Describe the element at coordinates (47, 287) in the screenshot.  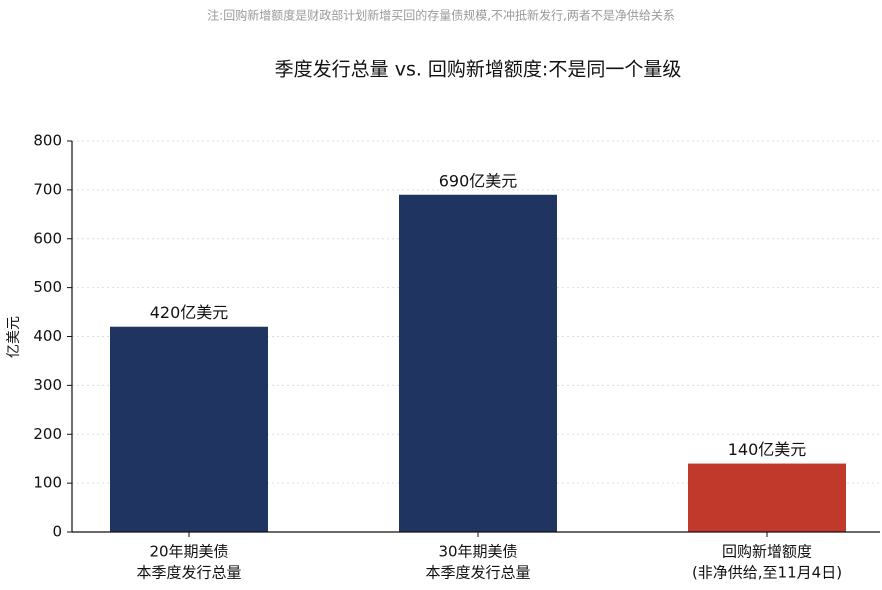
I see `y-tick-label: 500` at that location.